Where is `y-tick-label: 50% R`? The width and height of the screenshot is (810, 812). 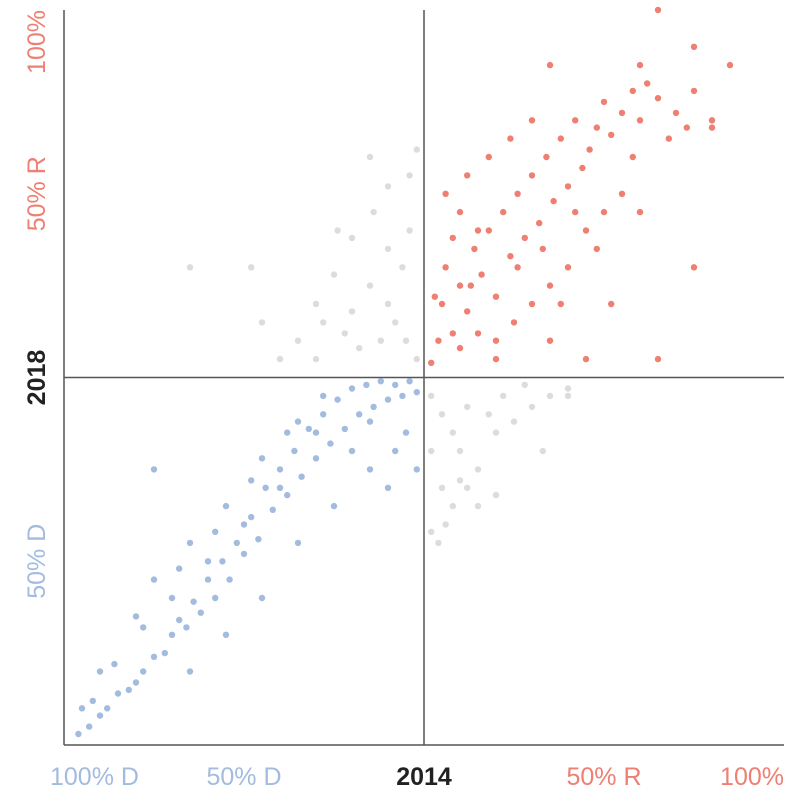
y-tick-label: 50% R is located at coordinates (37, 193).